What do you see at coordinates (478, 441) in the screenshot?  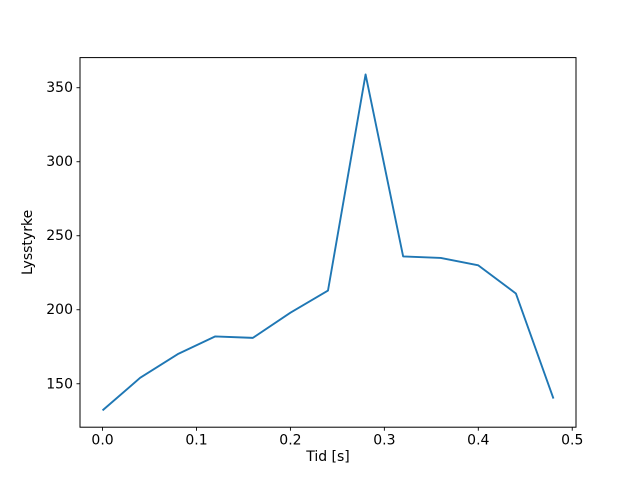 I see `x-tick-label: 0.4` at bounding box center [478, 441].